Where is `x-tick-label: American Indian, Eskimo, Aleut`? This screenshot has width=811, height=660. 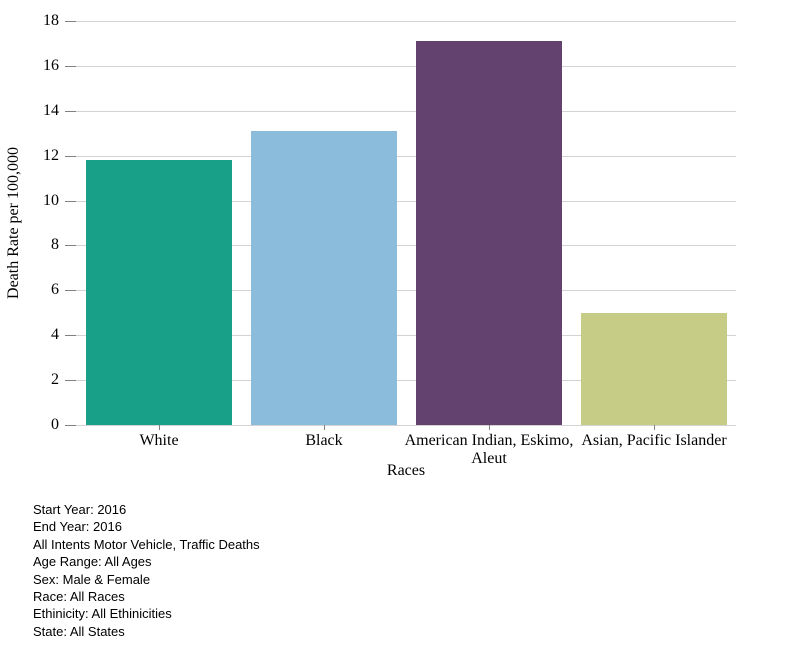 x-tick-label: American Indian, Eskimo, Aleut is located at coordinates (489, 450).